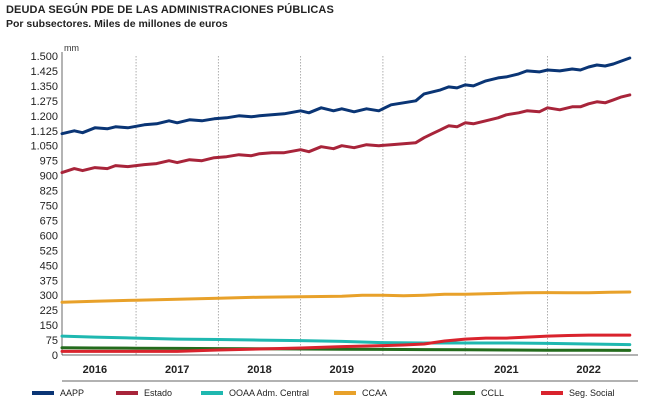 The width and height of the screenshot is (669, 407). Describe the element at coordinates (49, 281) in the screenshot. I see `y-tick-label: 375` at that location.